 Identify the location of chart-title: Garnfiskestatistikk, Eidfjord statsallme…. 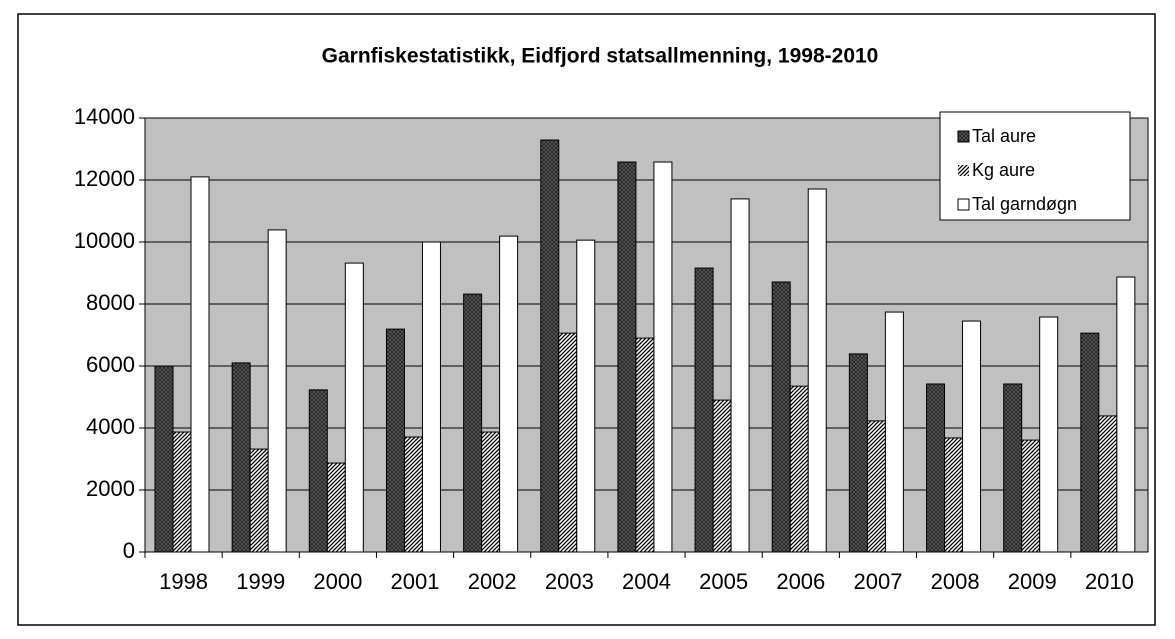
(600, 56).